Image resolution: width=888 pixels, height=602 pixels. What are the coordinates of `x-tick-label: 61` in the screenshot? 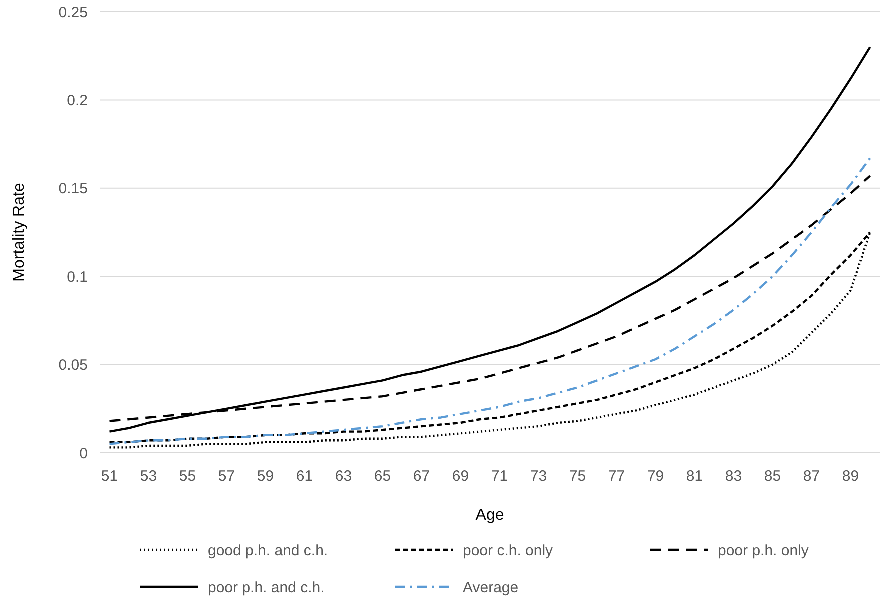 It's located at (305, 476).